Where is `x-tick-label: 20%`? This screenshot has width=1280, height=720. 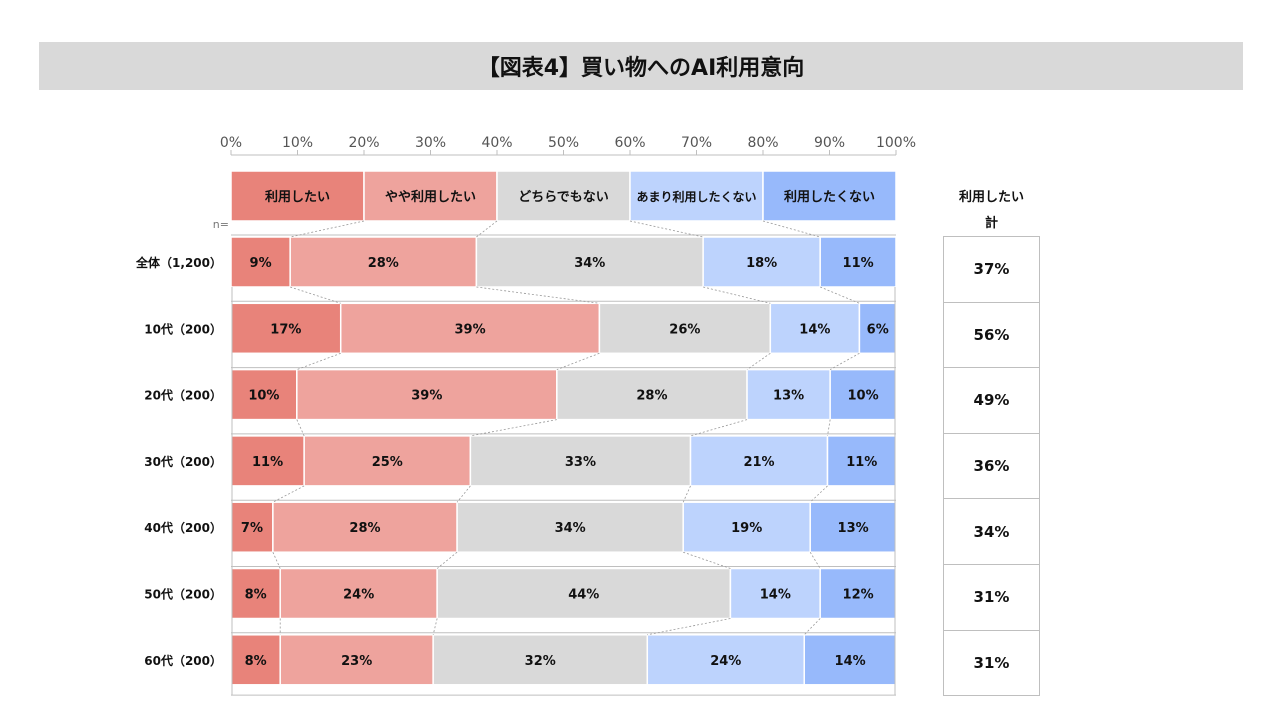
x-tick-label: 20% is located at coordinates (363, 143).